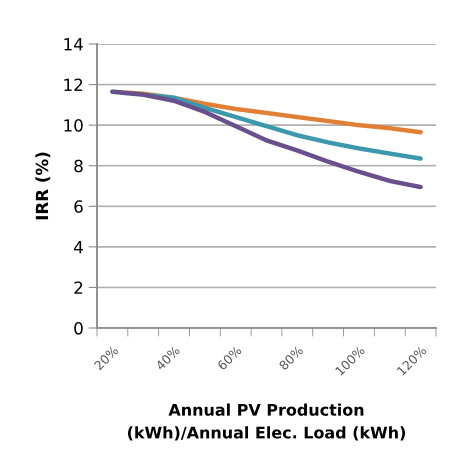  I want to click on y-tick-label: 6, so click(78, 206).